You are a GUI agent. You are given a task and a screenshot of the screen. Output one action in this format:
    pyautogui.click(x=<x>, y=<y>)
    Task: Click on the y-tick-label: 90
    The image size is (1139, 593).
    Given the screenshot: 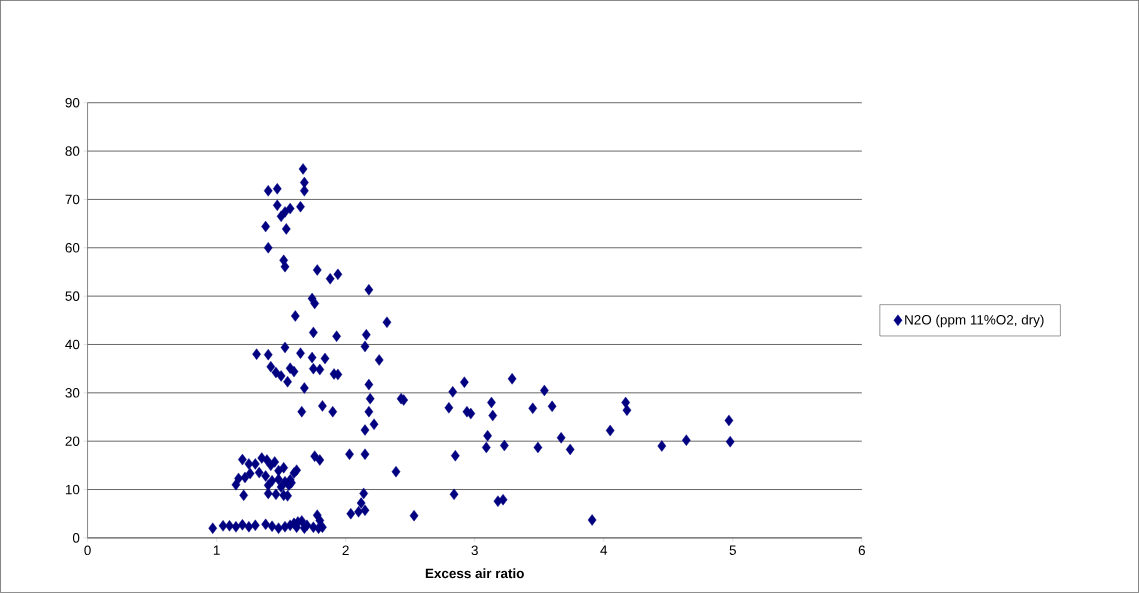 What is the action you would take?
    pyautogui.click(x=72, y=103)
    